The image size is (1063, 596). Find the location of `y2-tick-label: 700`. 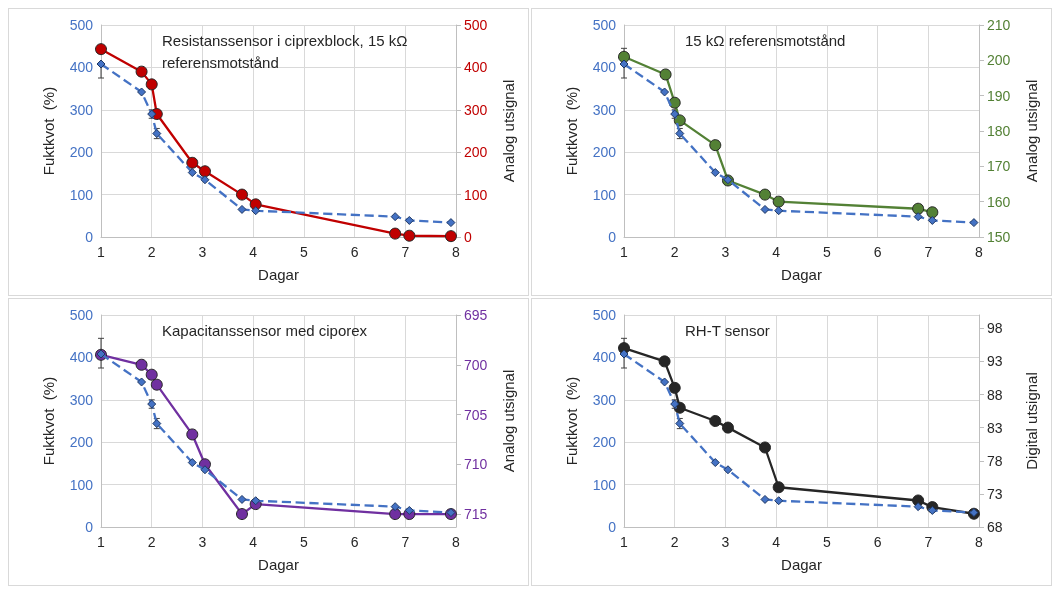

y2-tick-label: 700 is located at coordinates (476, 364).